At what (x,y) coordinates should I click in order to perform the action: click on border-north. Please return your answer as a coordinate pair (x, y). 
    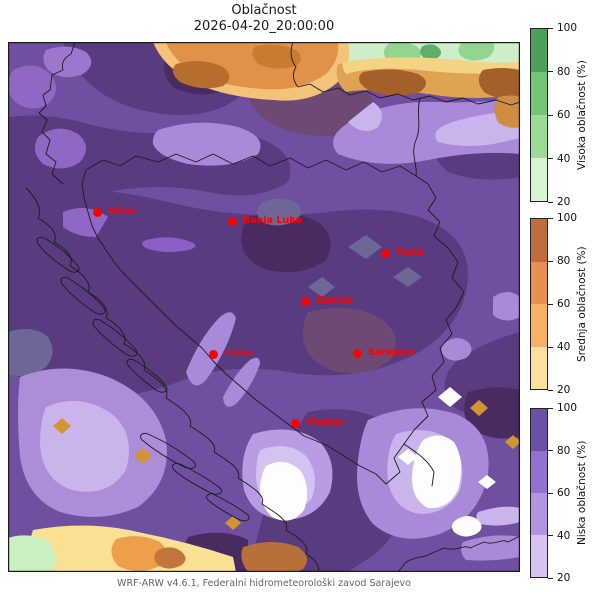
    Looking at the image, I should click on (405, 74).